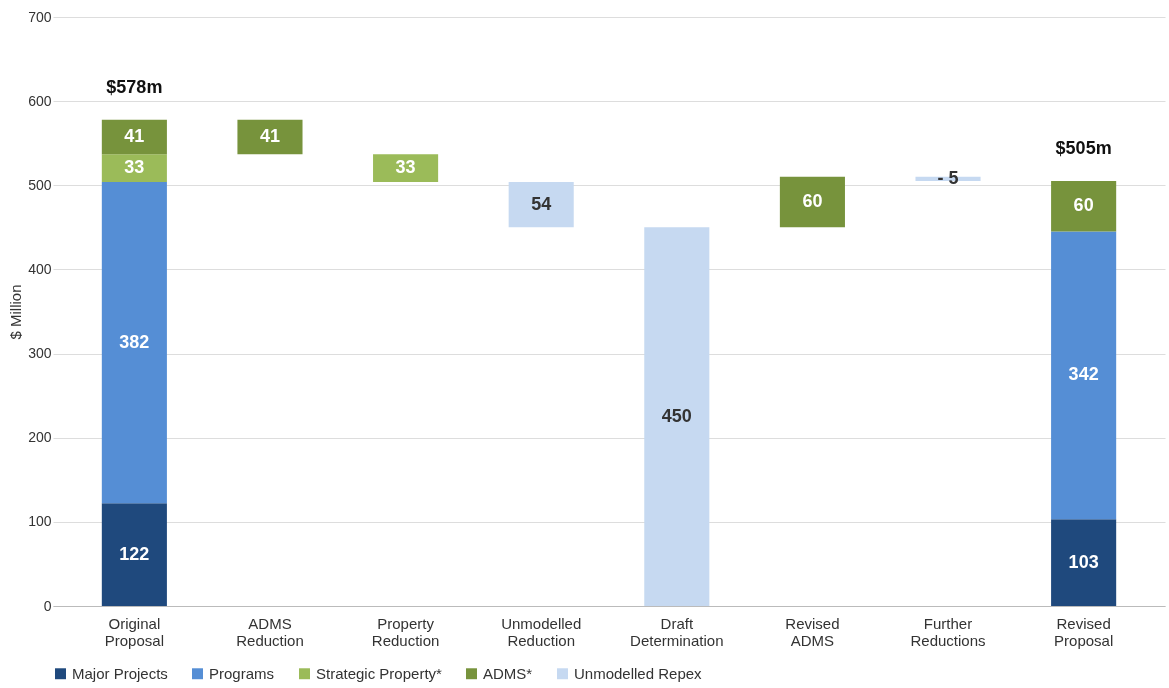 The image size is (1169, 688). Describe the element at coordinates (40, 16) in the screenshot. I see `y-tick-label: 700` at that location.